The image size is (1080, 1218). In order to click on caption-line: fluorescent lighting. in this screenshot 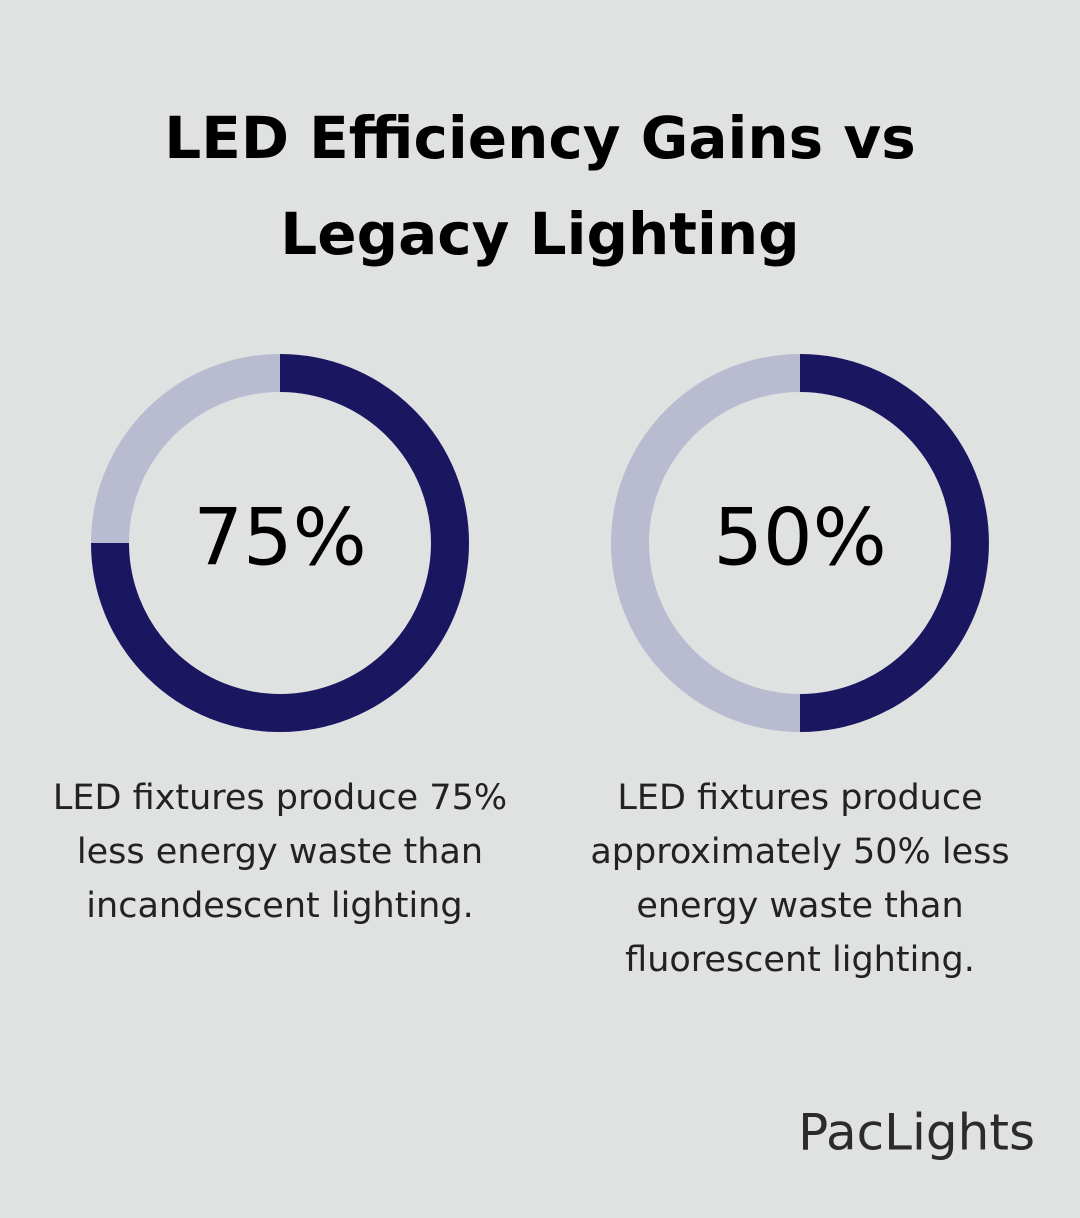, I will do `click(800, 960)`.